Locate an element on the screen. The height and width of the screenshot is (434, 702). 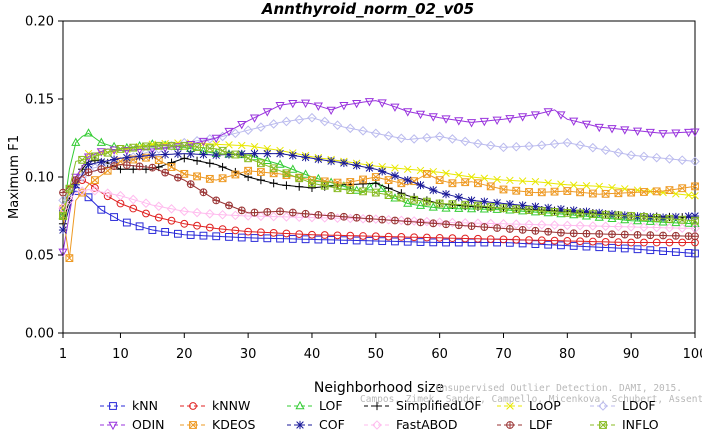
legend-item-simplifiedlof: SimplifiedLOF is located at coordinates (423, 405).